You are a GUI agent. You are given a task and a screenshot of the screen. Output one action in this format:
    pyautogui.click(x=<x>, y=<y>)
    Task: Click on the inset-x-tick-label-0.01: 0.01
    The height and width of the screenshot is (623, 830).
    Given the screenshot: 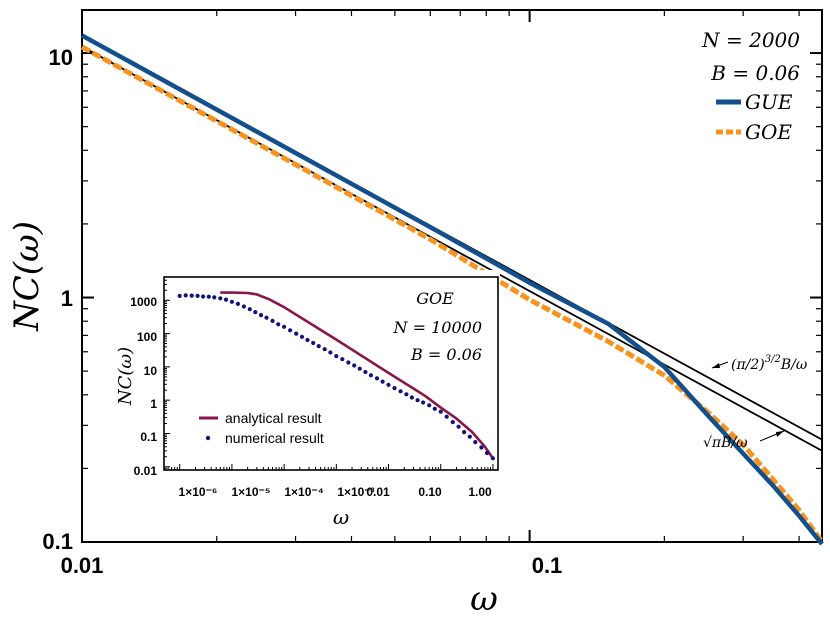 What is the action you would take?
    pyautogui.click(x=378, y=492)
    